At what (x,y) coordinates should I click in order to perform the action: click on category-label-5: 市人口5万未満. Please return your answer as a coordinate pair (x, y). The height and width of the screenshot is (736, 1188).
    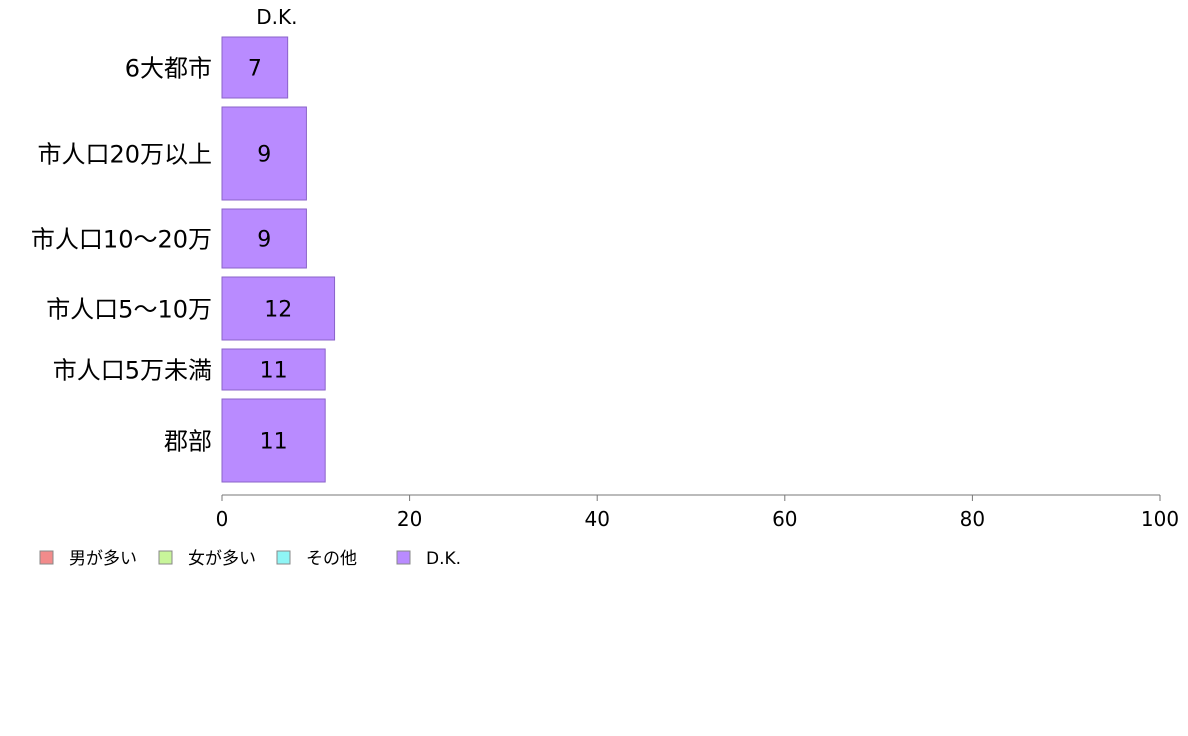
    Looking at the image, I should click on (132, 371).